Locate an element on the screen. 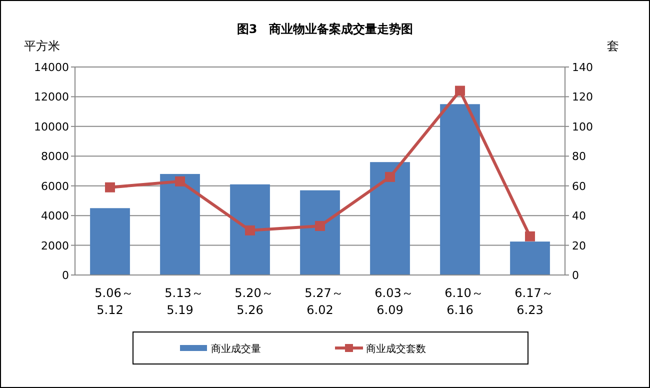  y-tick-label: 14000 is located at coordinates (51, 67).